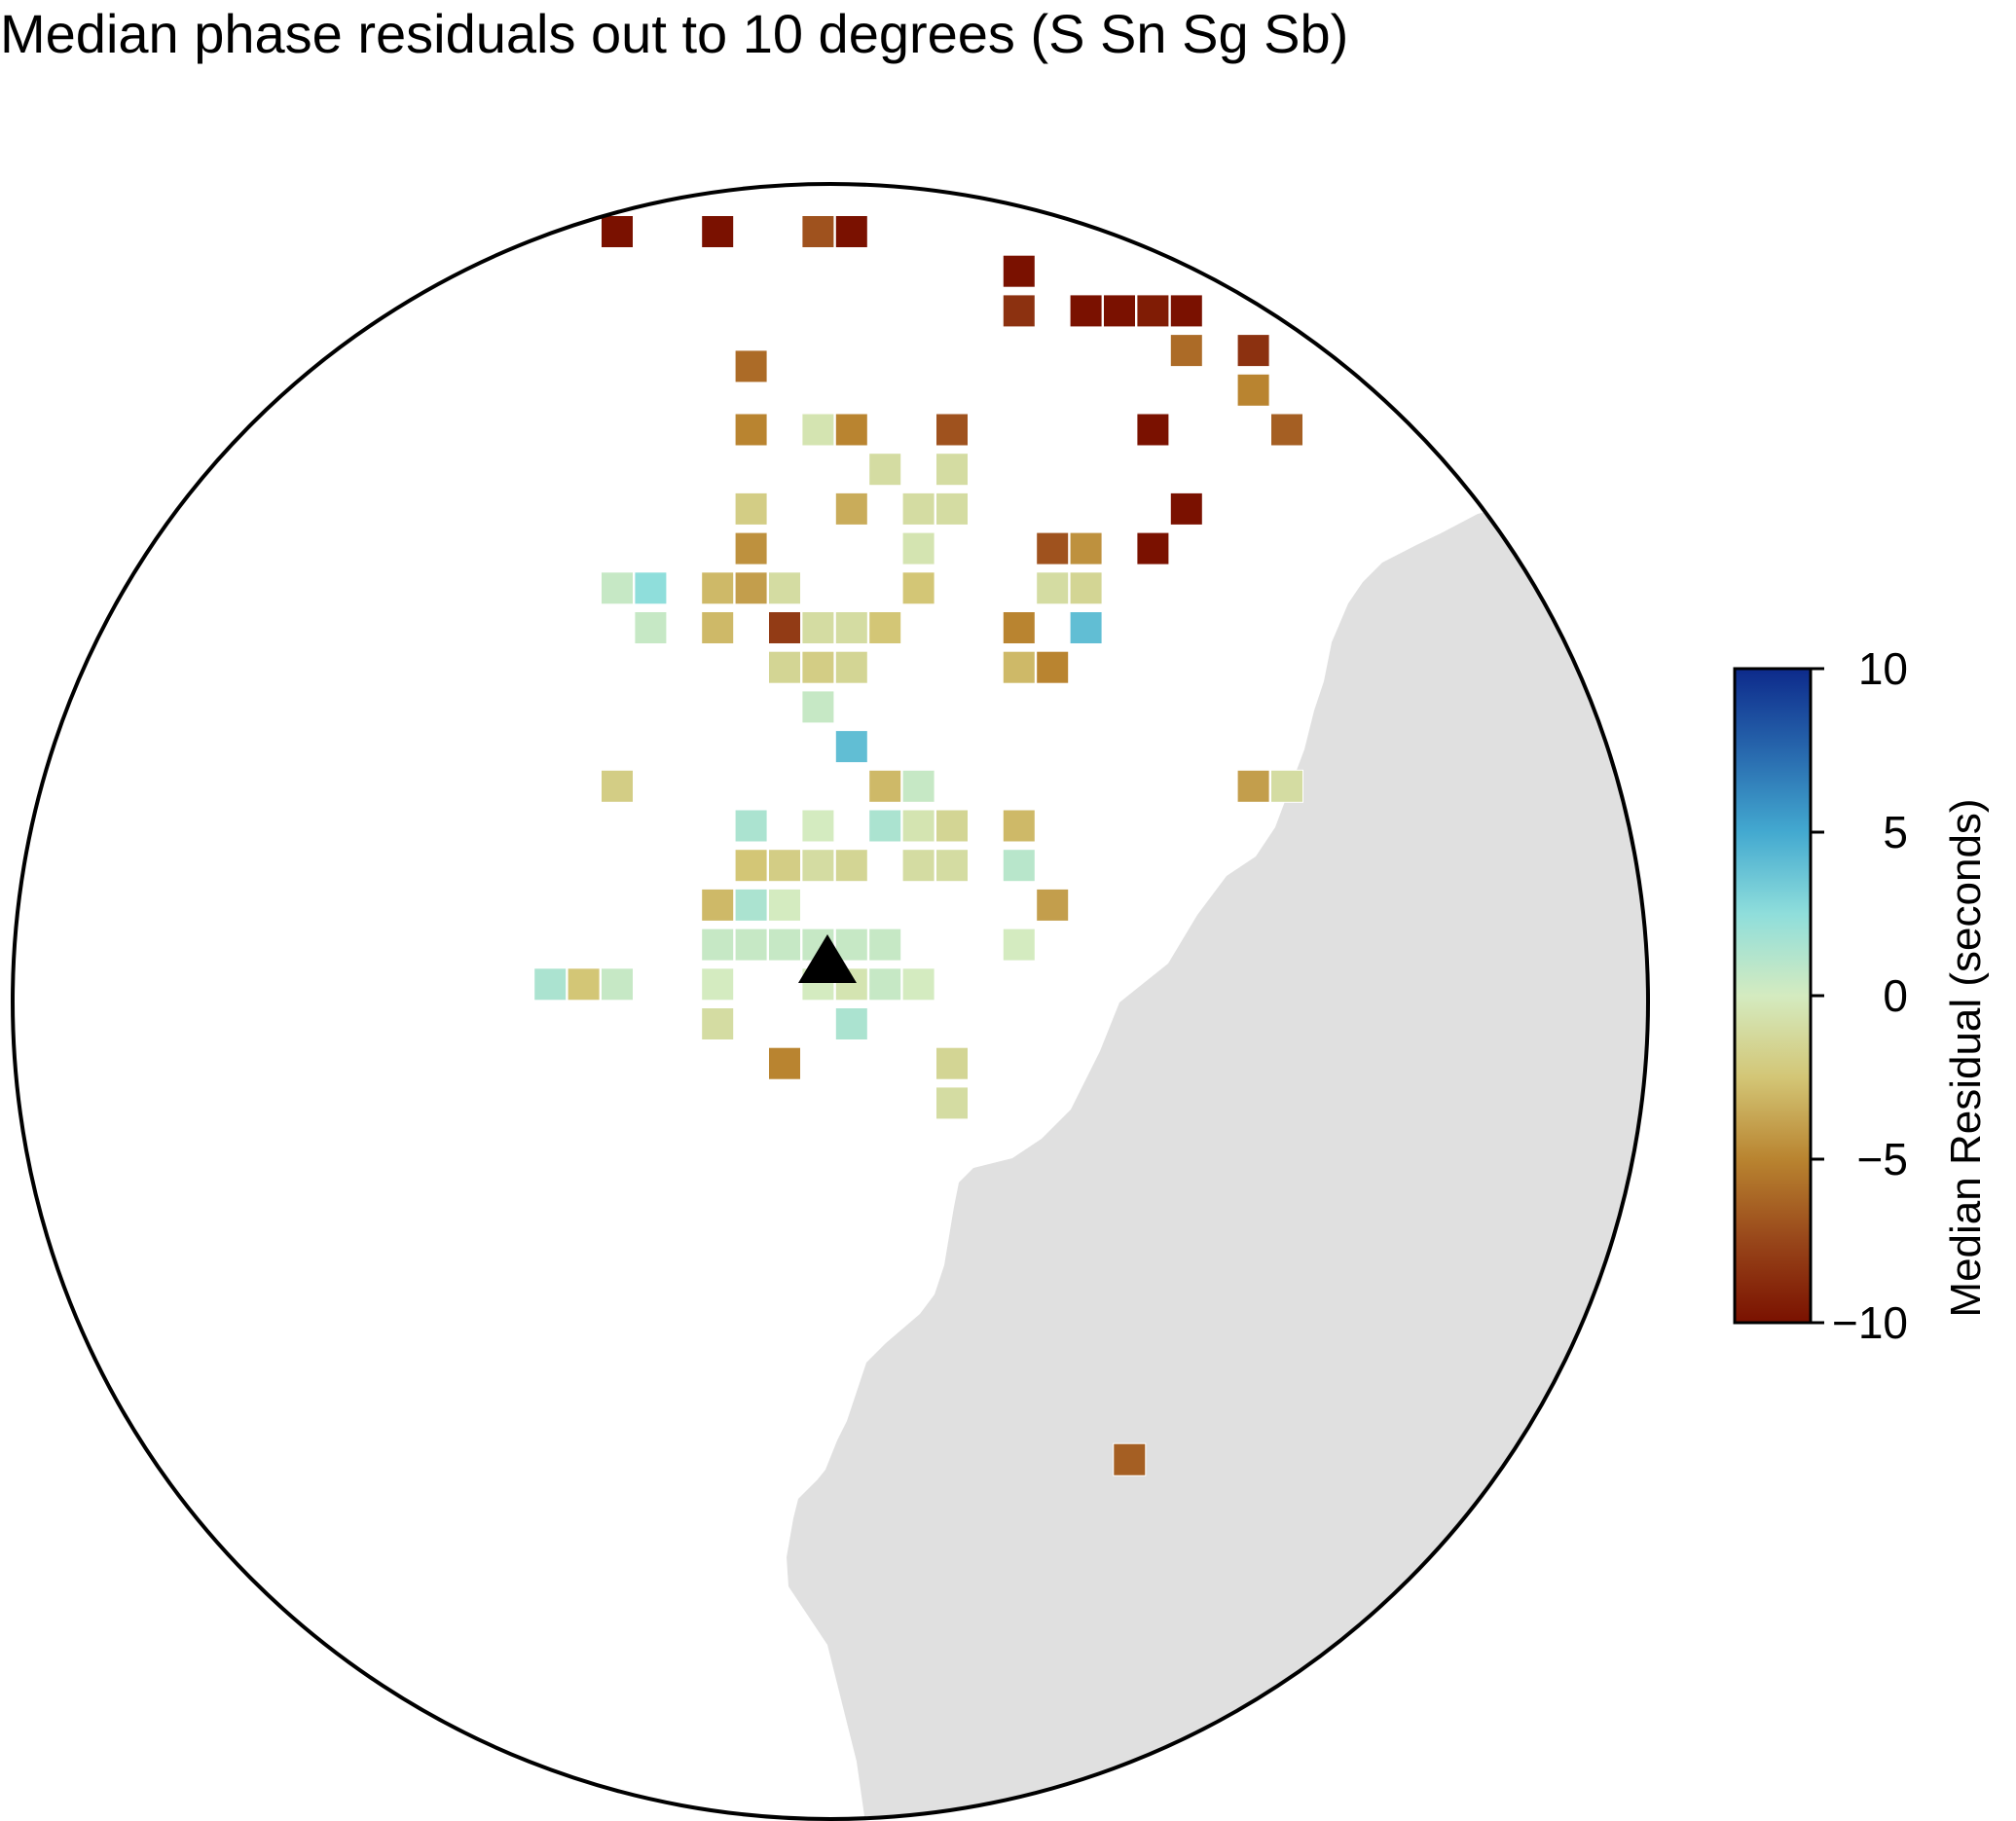 The image size is (2016, 1821). Describe the element at coordinates (1883, 668) in the screenshot. I see `colorbar-tick-label: 10` at that location.